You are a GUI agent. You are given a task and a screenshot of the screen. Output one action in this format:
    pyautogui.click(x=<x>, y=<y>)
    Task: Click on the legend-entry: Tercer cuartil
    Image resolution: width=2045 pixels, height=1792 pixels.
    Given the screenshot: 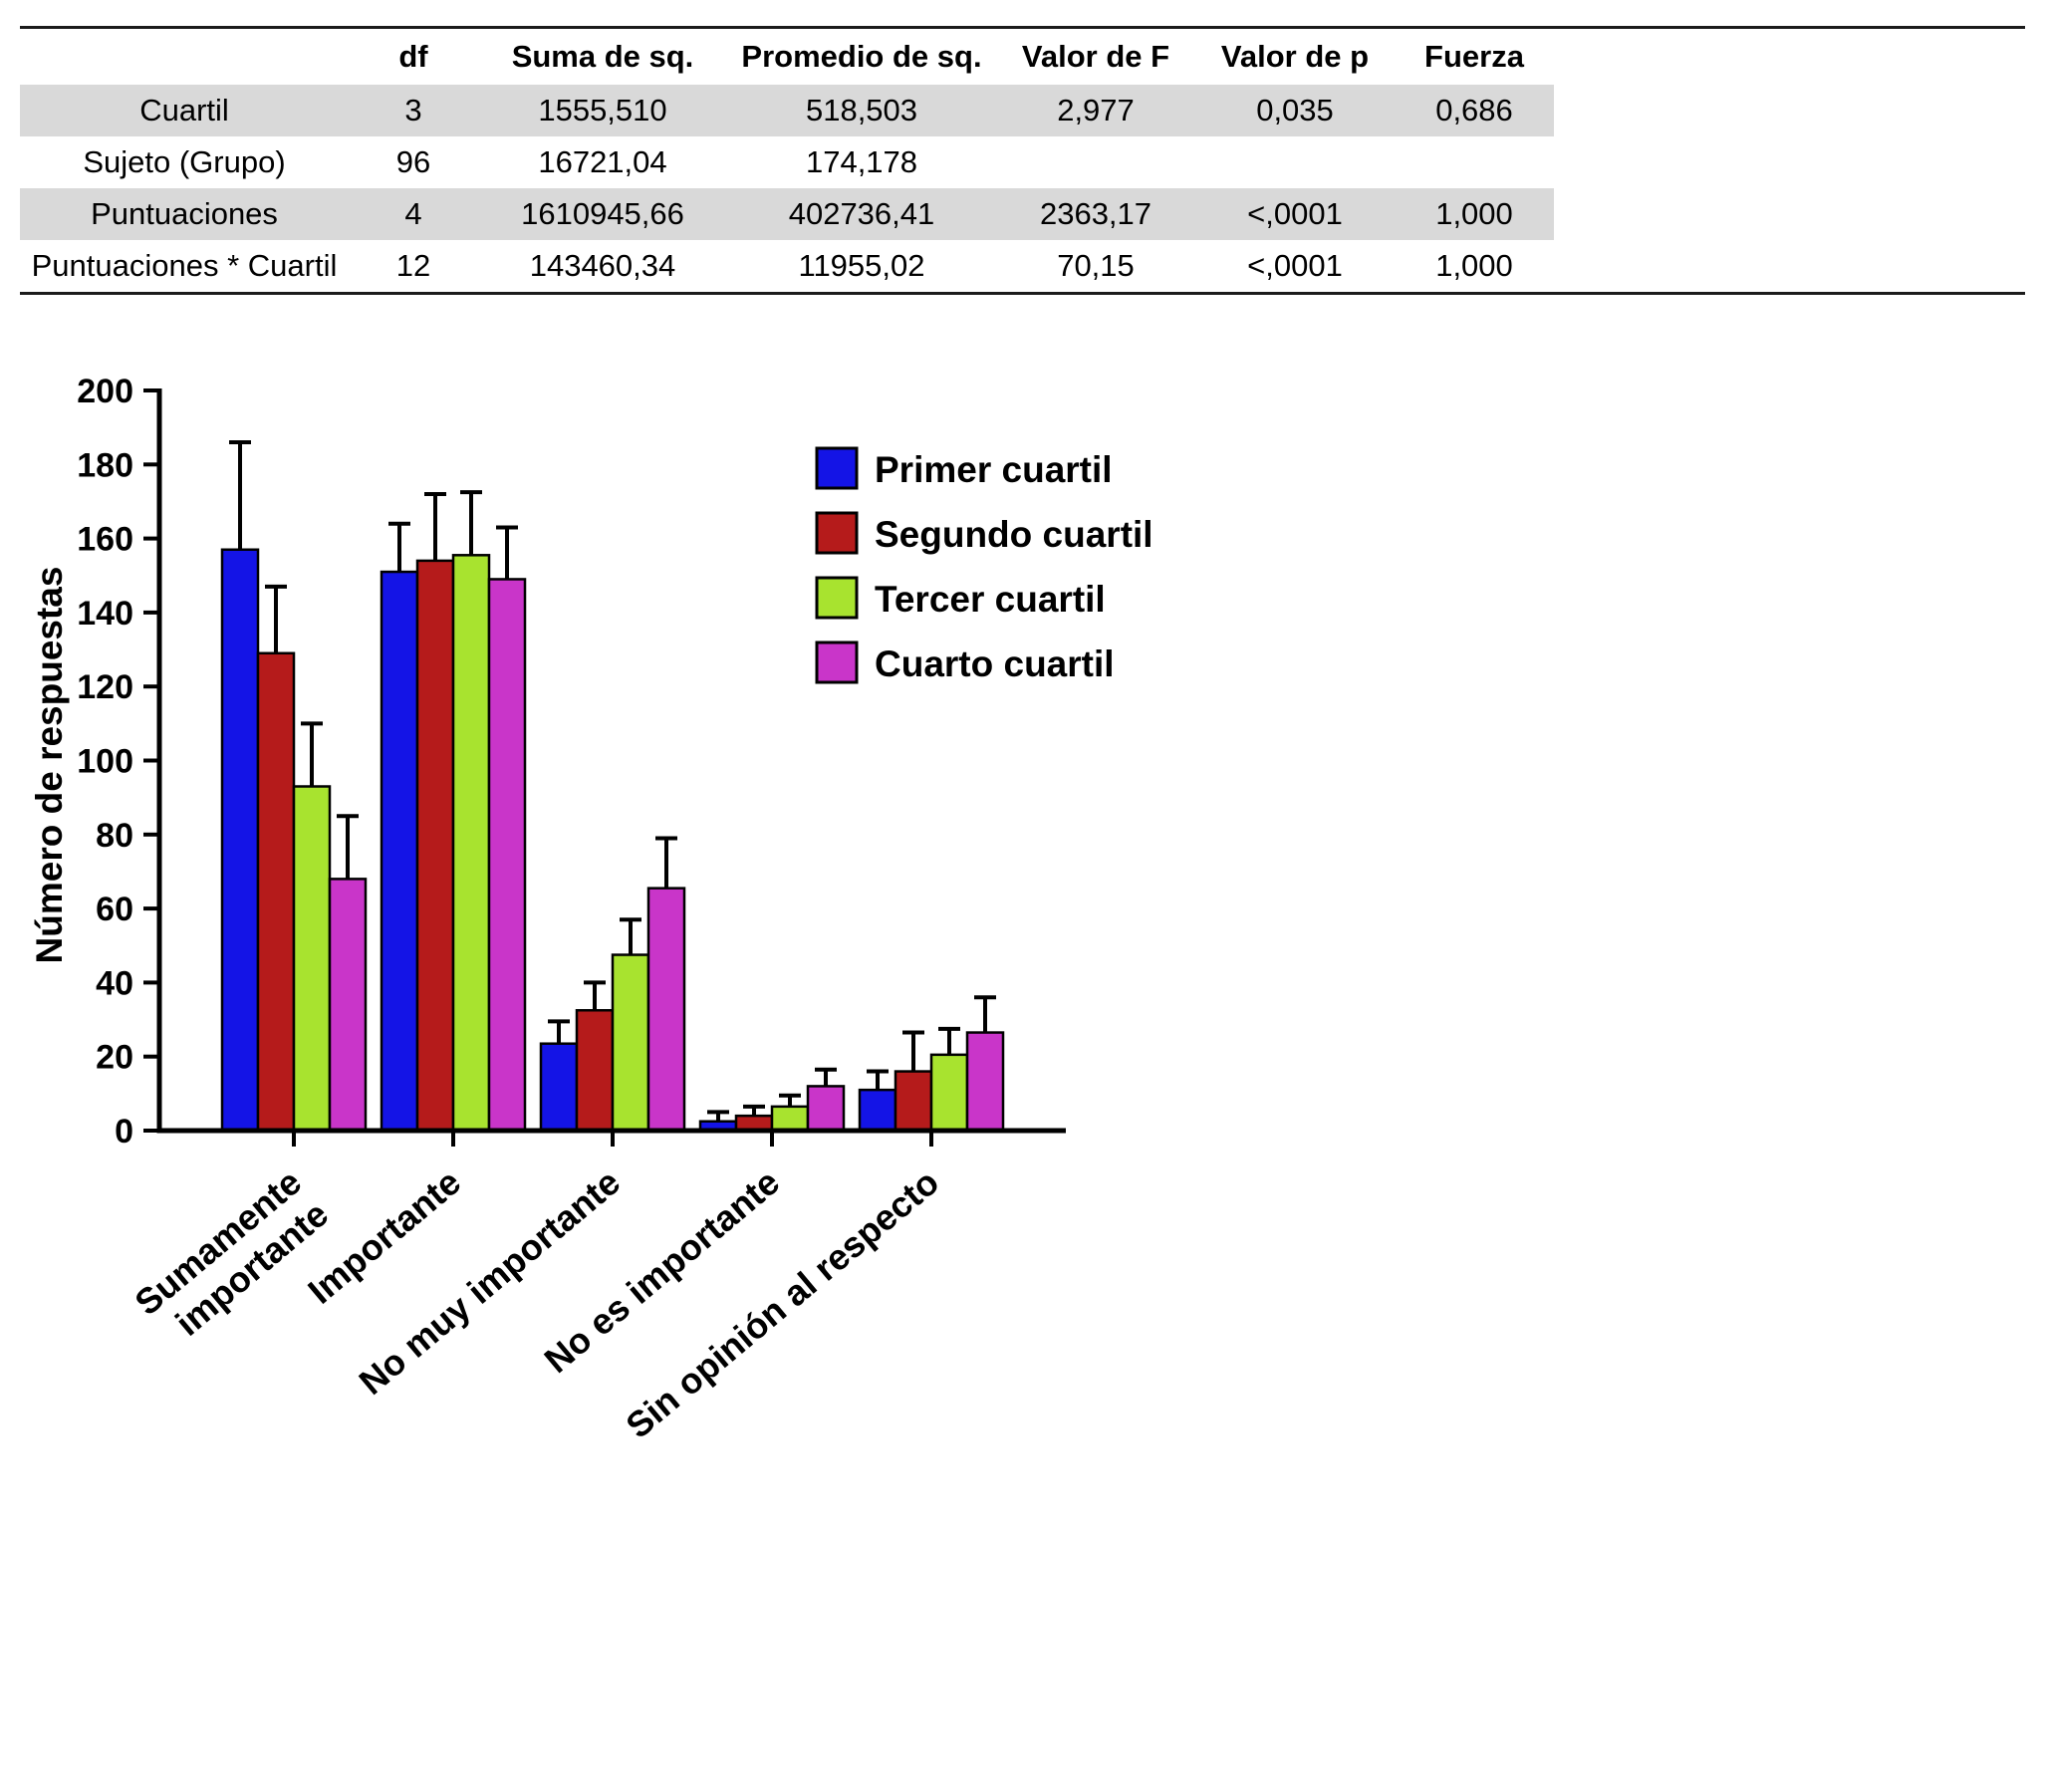 What is the action you would take?
    pyautogui.click(x=960, y=598)
    